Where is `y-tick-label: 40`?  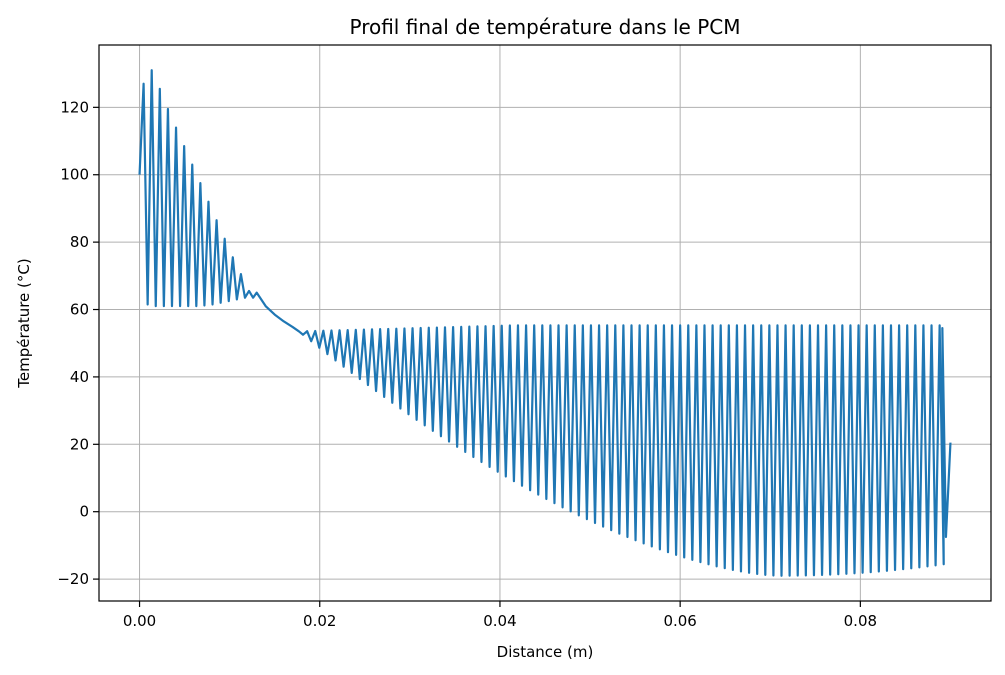 y-tick-label: 40 is located at coordinates (79, 377).